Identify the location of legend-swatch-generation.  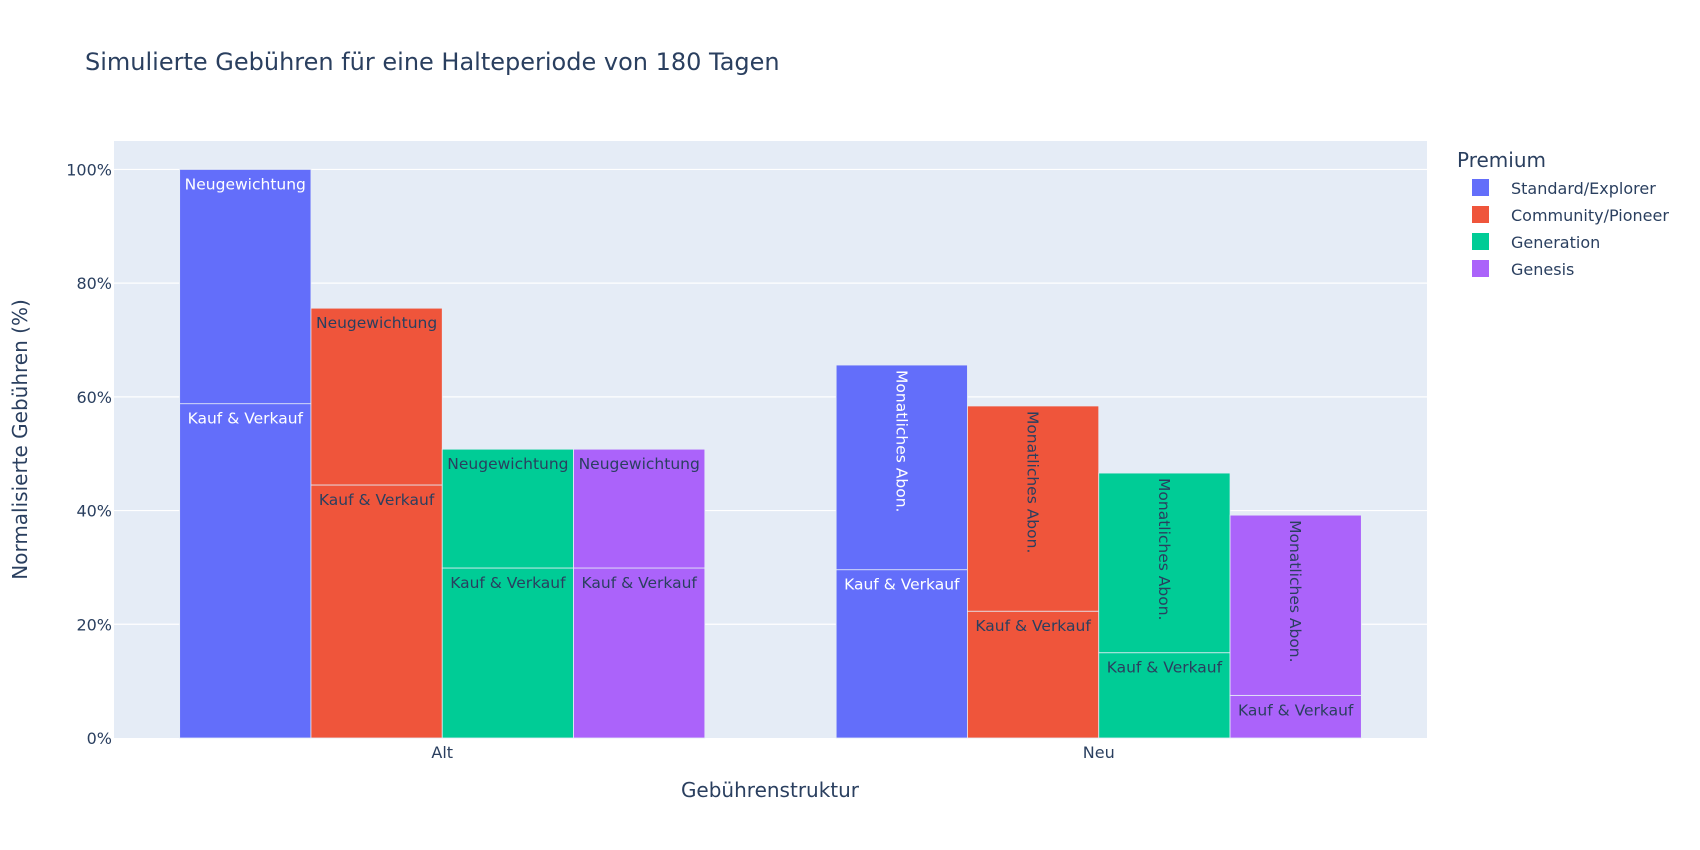
(1480, 241).